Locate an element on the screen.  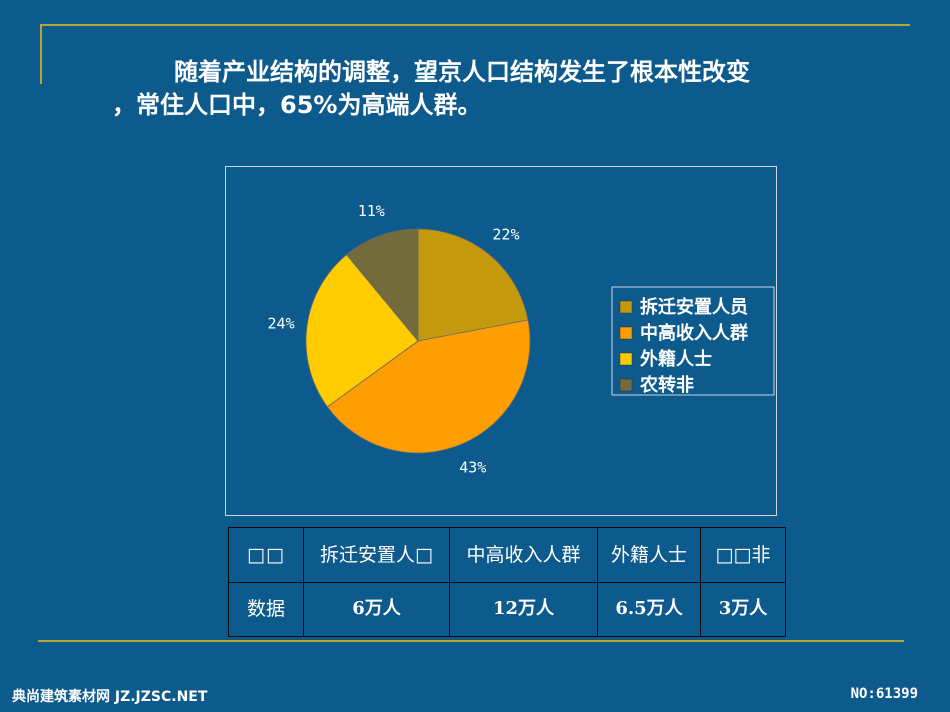
legend-label: 农转非 is located at coordinates (666, 385).